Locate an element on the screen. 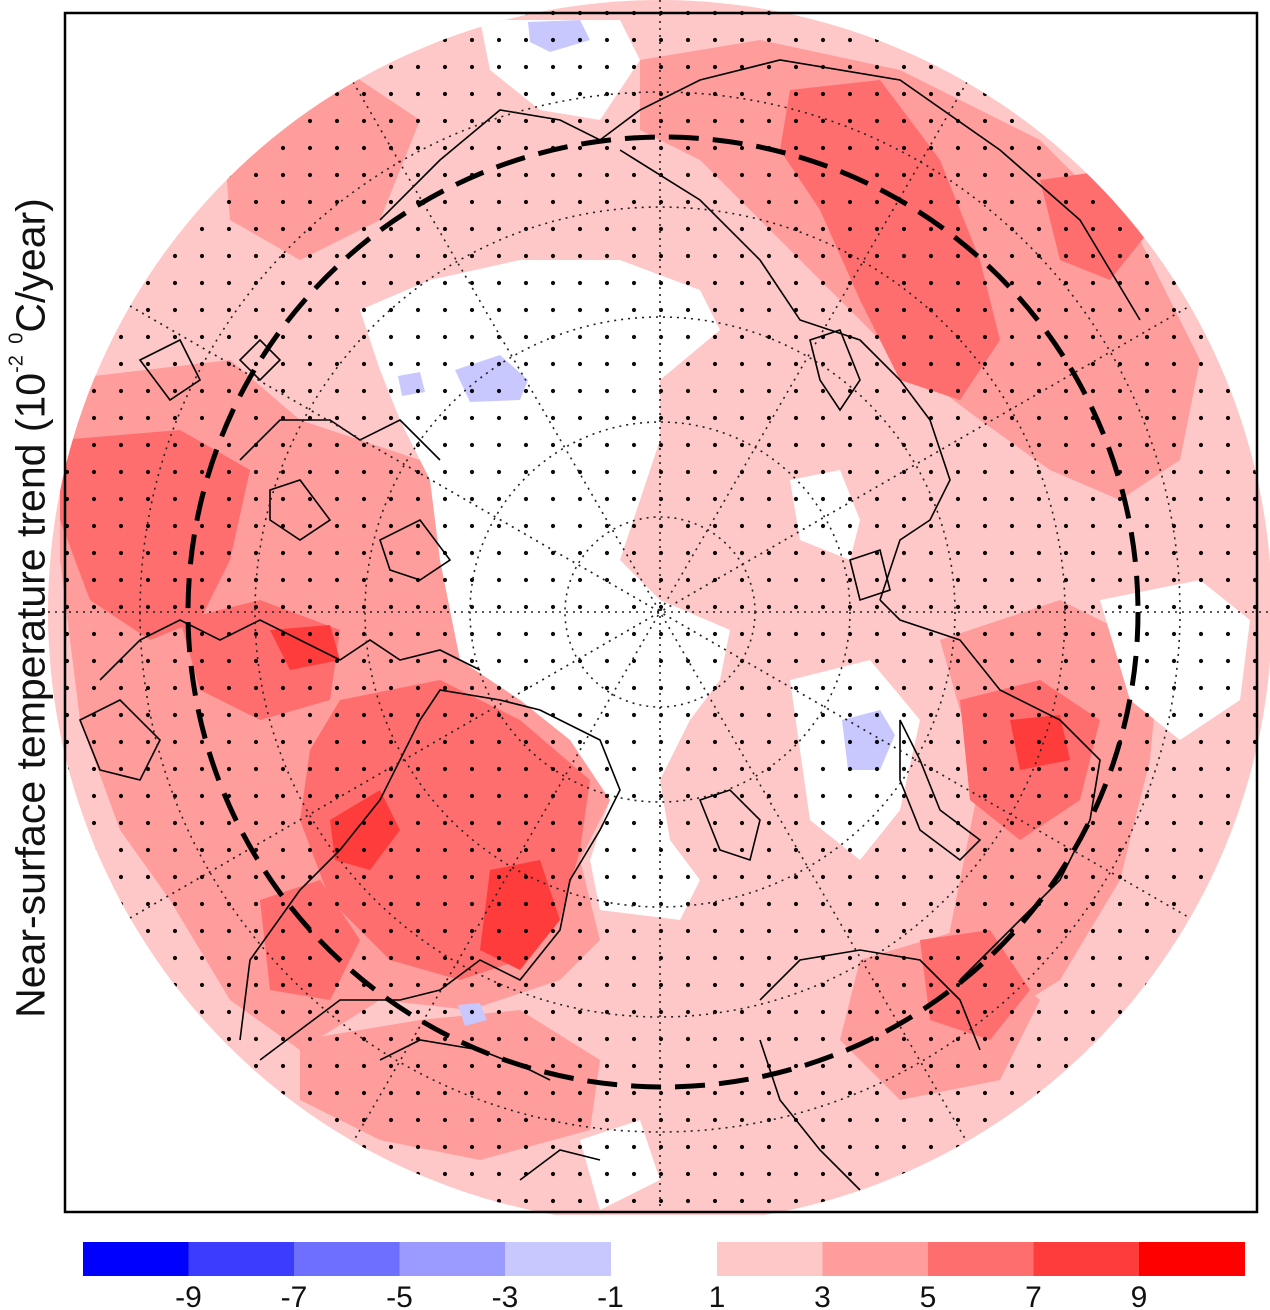 The image size is (1270, 1310). negative-swatch--9 is located at coordinates (136, 1259).